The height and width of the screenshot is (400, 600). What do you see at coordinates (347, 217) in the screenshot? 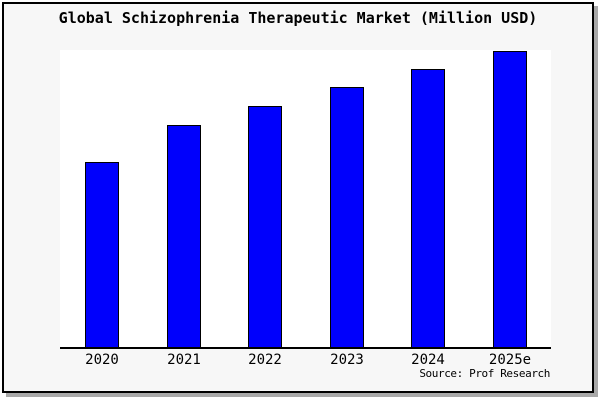
I see `bar-2023` at bounding box center [347, 217].